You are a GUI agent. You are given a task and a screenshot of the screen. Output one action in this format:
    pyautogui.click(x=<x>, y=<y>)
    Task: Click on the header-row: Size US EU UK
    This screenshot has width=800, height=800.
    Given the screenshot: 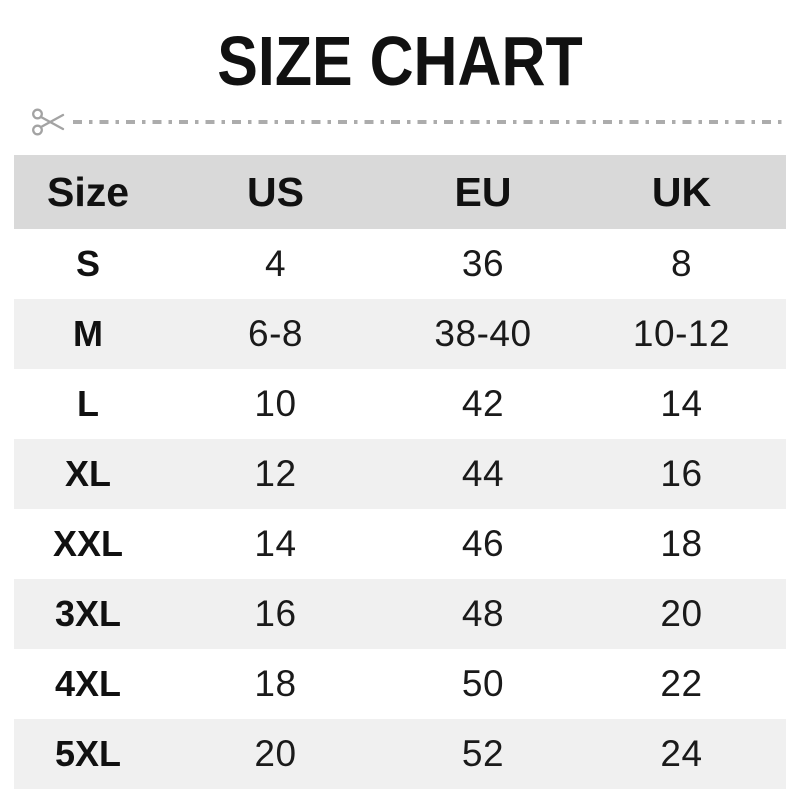 What is the action you would take?
    pyautogui.click(x=400, y=192)
    